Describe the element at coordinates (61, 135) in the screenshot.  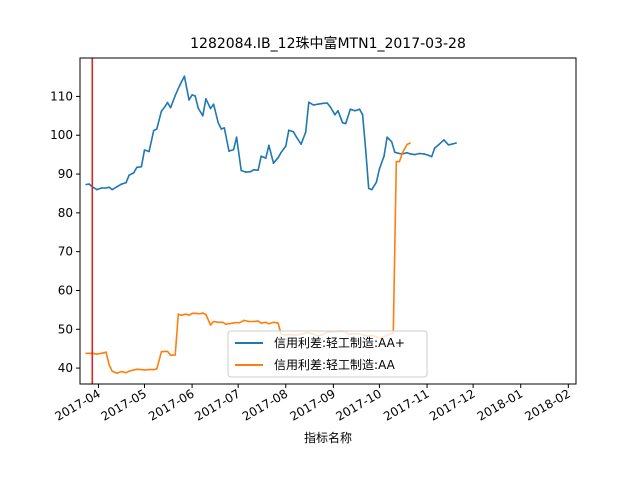
I see `y-tick-label: 100` at that location.